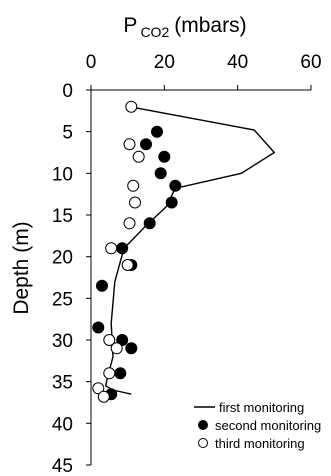  Describe the element at coordinates (62, 424) in the screenshot. I see `y-tick-label: 40` at that location.